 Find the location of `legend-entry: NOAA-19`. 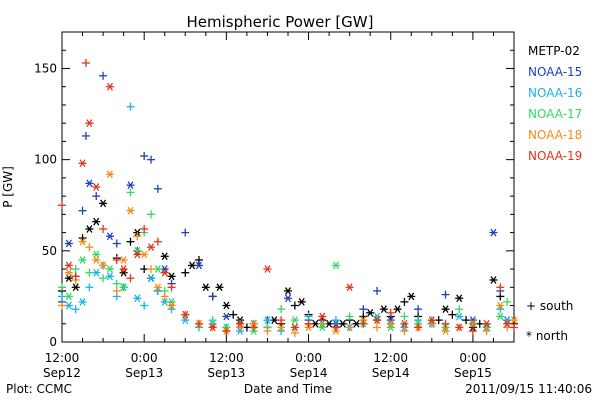

legend-entry: NOAA-19 is located at coordinates (555, 156).